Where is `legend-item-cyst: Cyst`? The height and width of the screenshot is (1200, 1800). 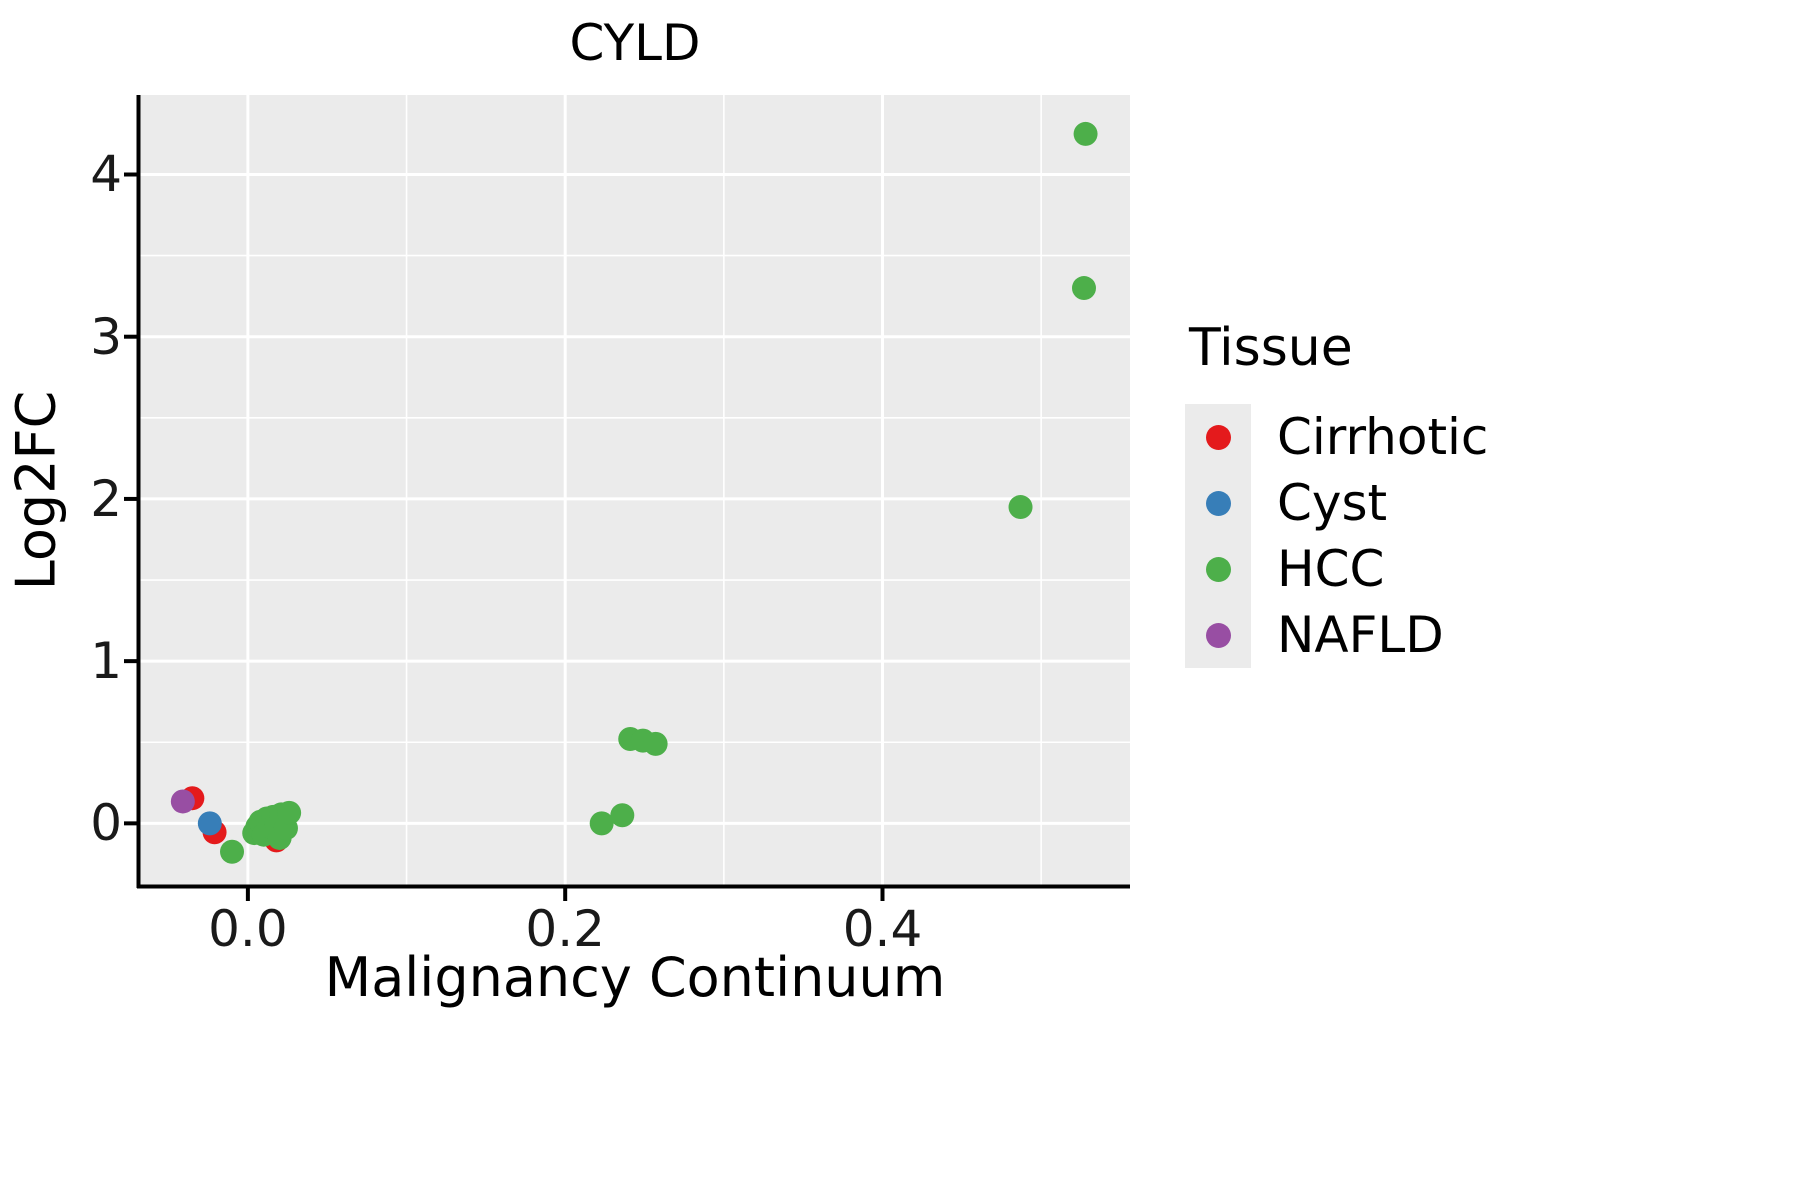
legend-item-cyst: Cyst is located at coordinates (1336, 503).